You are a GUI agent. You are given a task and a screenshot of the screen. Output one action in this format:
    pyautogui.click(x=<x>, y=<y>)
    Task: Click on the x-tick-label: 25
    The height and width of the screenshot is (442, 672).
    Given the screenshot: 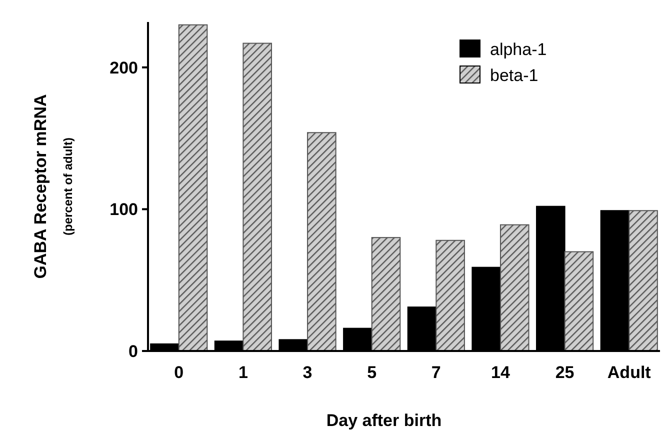 What is the action you would take?
    pyautogui.click(x=564, y=372)
    